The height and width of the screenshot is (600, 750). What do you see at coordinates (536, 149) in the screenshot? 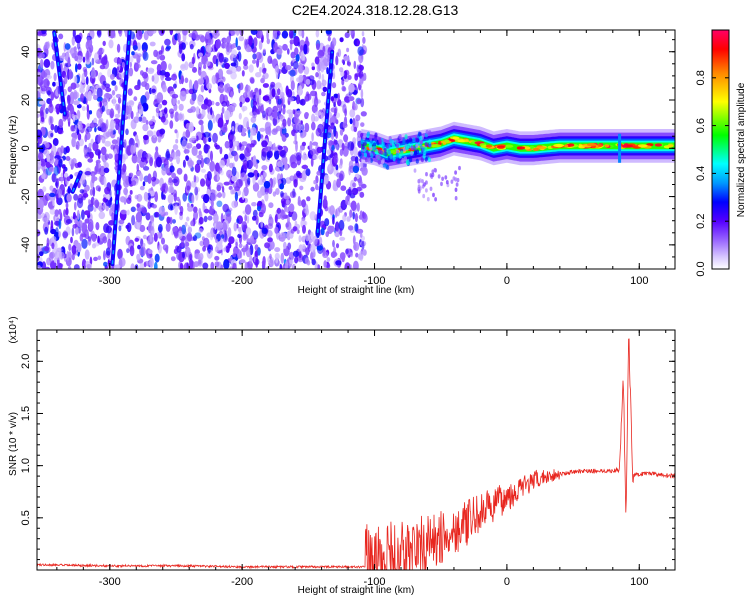
I see `signal-hotspot` at bounding box center [536, 149].